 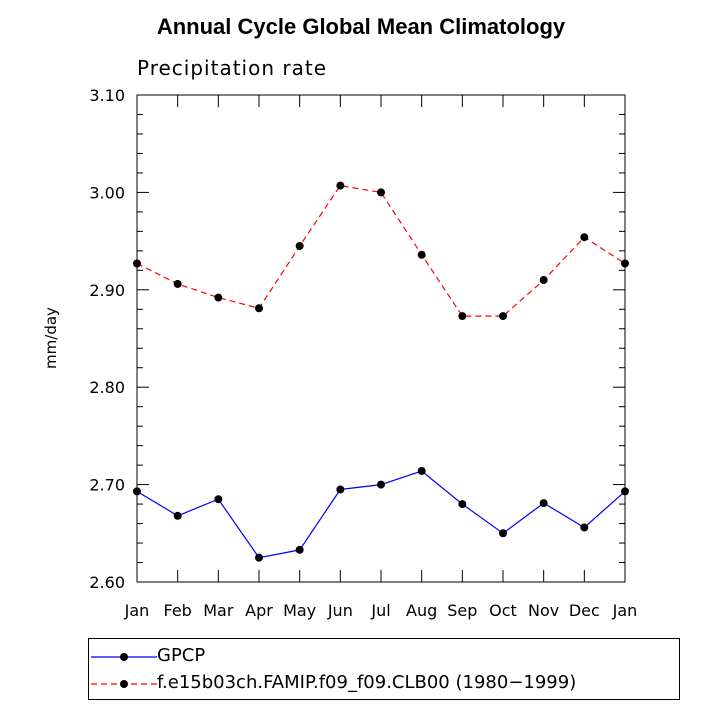 What do you see at coordinates (107, 192) in the screenshot?
I see `y-tick-label: 3.00` at bounding box center [107, 192].